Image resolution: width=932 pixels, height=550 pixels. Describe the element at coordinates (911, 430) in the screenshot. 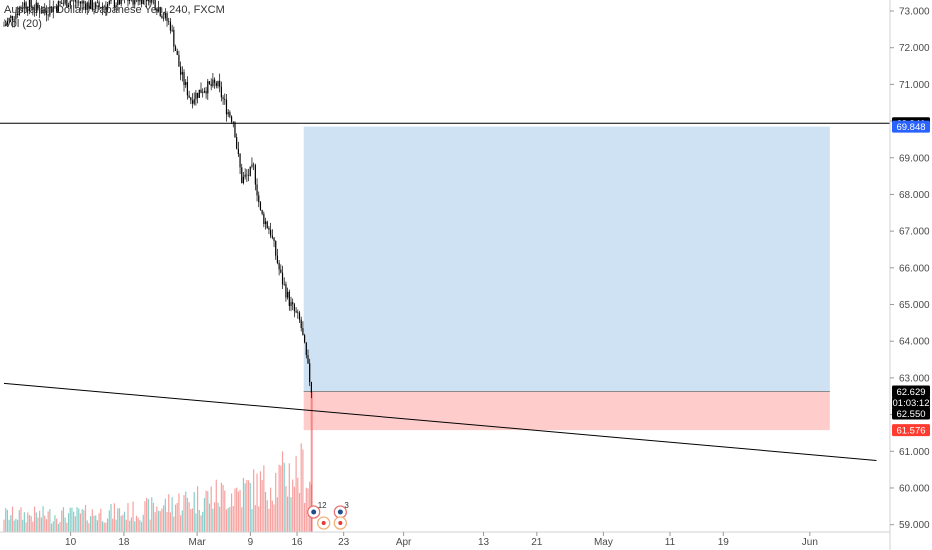

I see `price-axis-label: 61.576` at that location.